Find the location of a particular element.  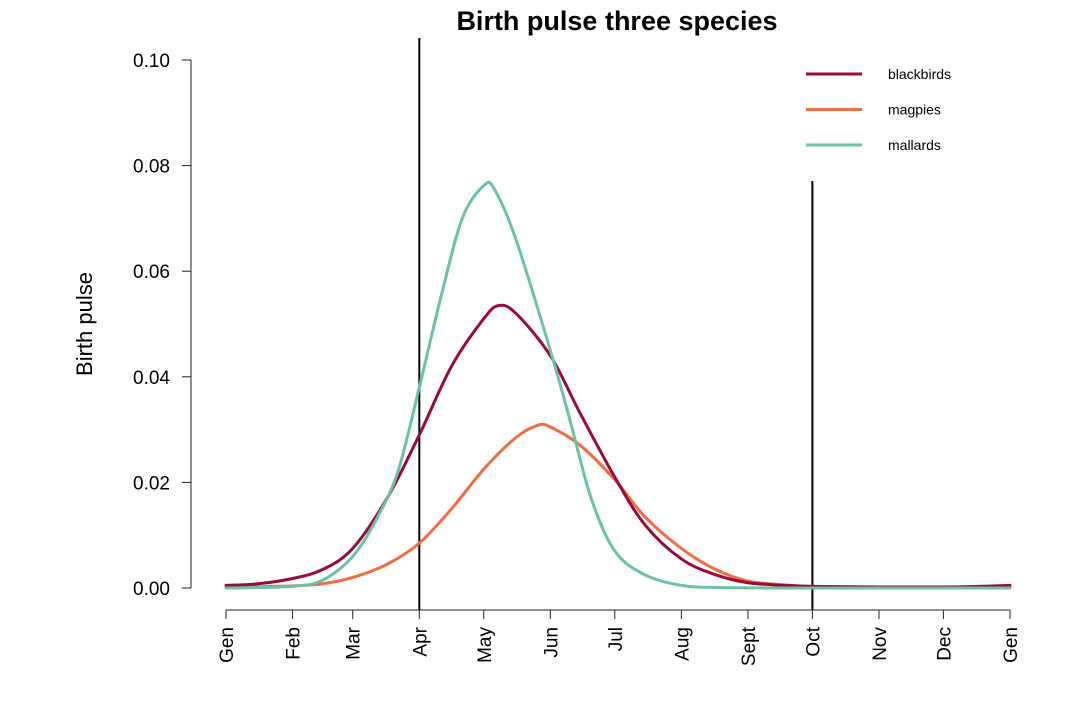

chart-title: Birth pulse three species is located at coordinates (616, 21).